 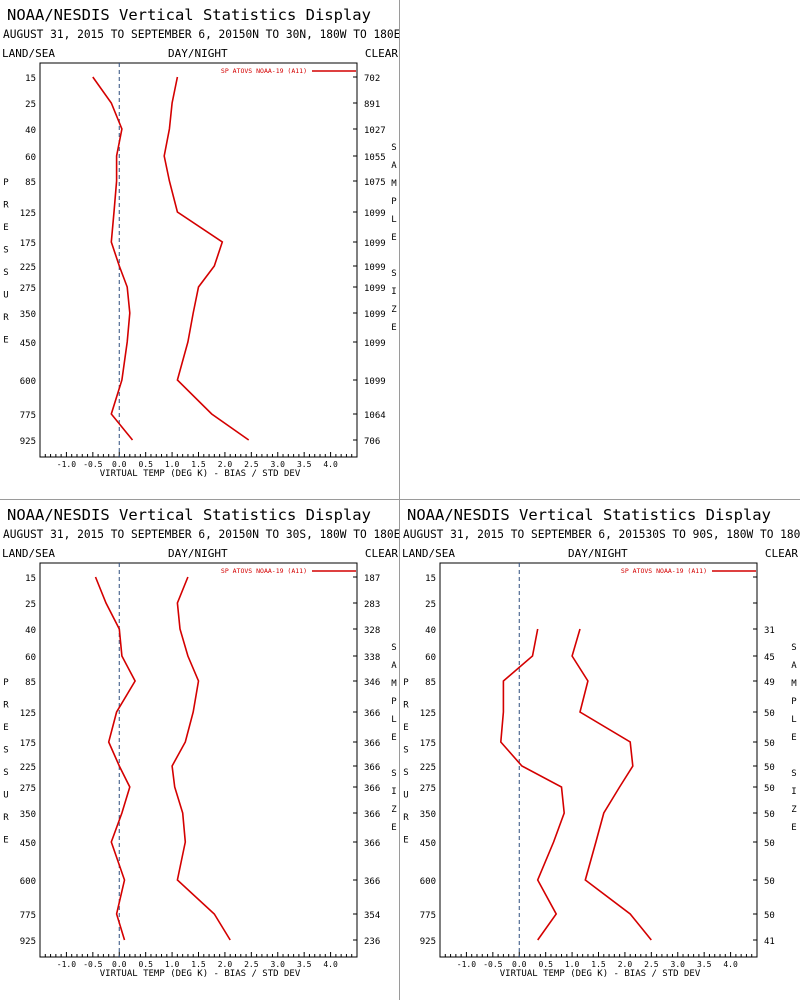 I want to click on sample-size-label: 1027, so click(x=375, y=131).